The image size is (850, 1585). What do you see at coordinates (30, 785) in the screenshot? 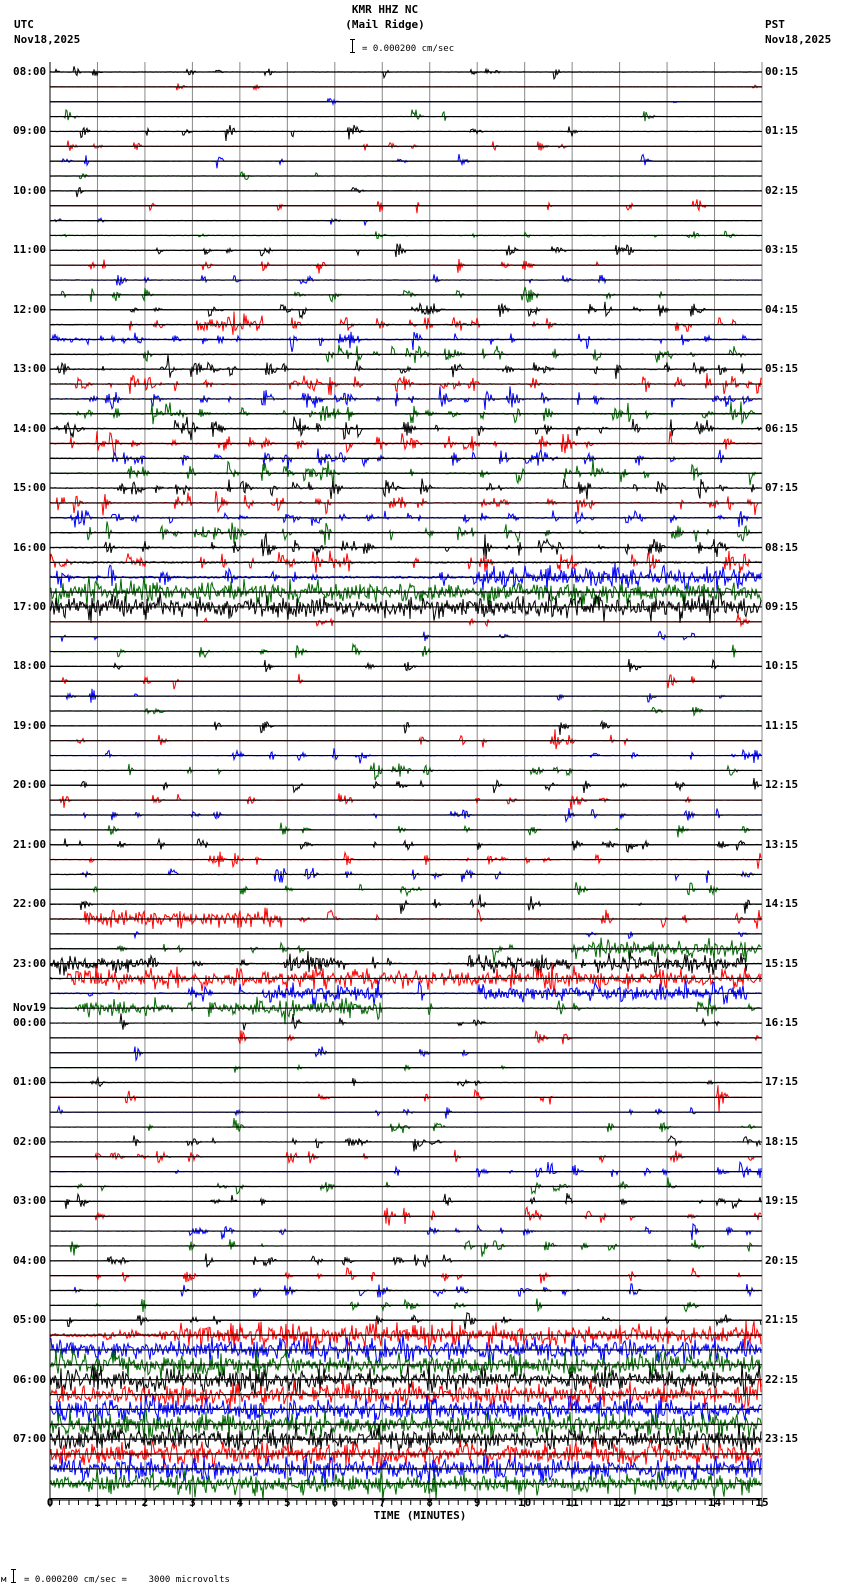
I see `utc-hour-label: 20:00` at bounding box center [30, 785].